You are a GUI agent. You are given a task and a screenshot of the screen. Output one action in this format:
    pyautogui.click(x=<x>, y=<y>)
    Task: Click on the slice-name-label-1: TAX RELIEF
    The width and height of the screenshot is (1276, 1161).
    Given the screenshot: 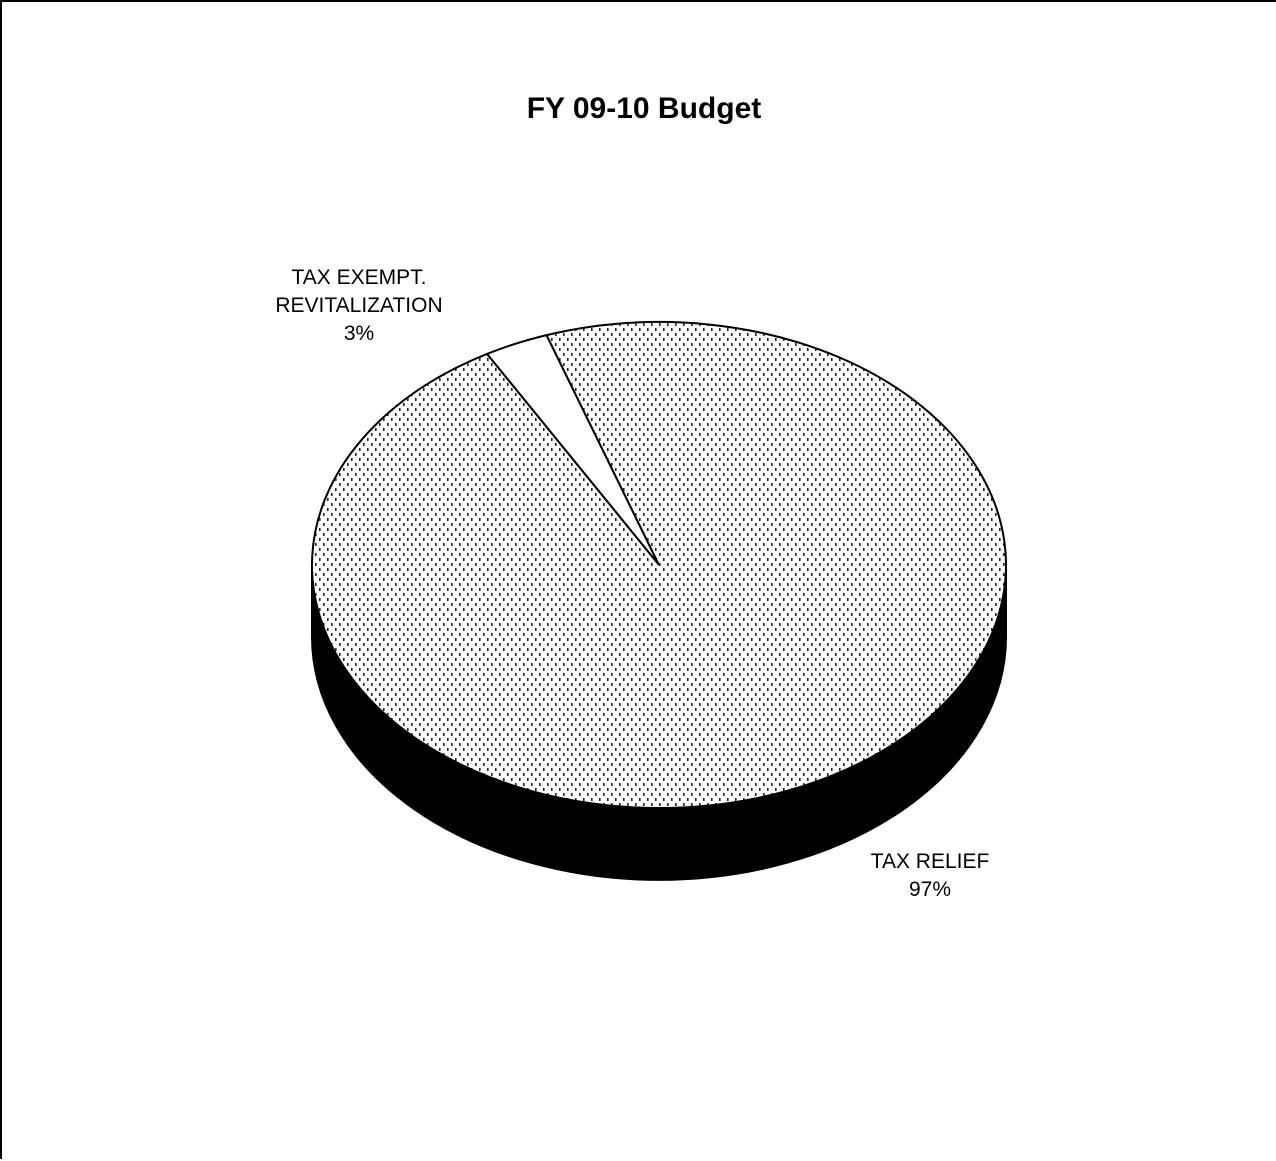 What is the action you would take?
    pyautogui.click(x=930, y=861)
    